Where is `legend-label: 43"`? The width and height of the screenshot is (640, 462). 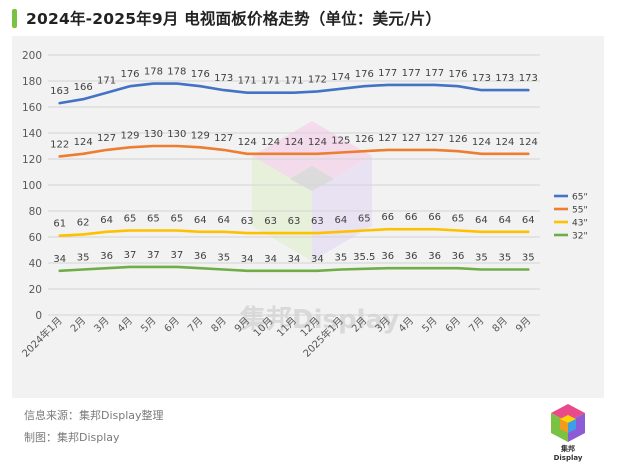 legend-label: 43" is located at coordinates (580, 224).